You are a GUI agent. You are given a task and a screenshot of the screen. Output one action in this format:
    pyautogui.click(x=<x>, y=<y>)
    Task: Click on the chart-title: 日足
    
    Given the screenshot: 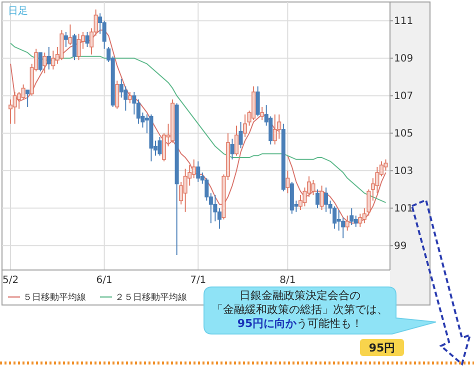 What is the action you would take?
    pyautogui.click(x=18, y=11)
    